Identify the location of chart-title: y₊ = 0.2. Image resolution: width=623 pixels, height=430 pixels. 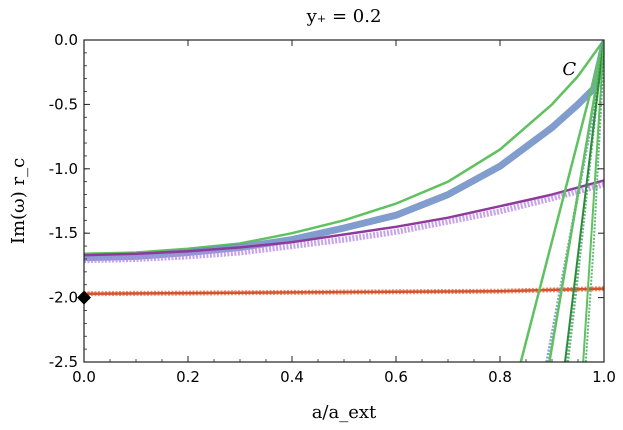
(344, 16).